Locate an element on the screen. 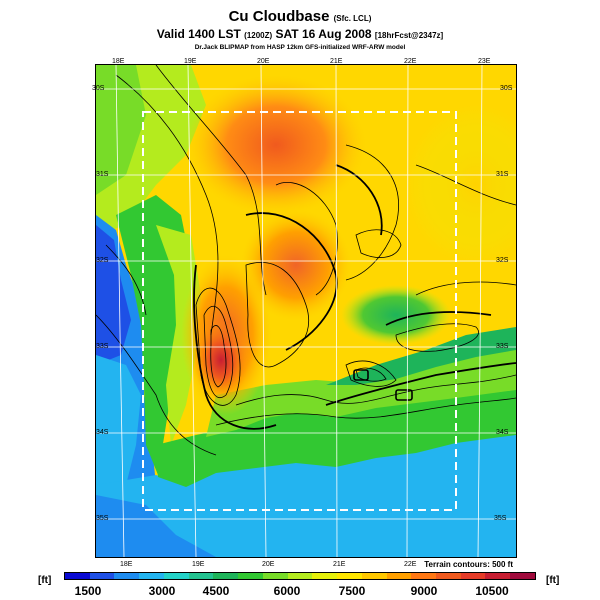  lon-label-bottom: 21E is located at coordinates (339, 564).